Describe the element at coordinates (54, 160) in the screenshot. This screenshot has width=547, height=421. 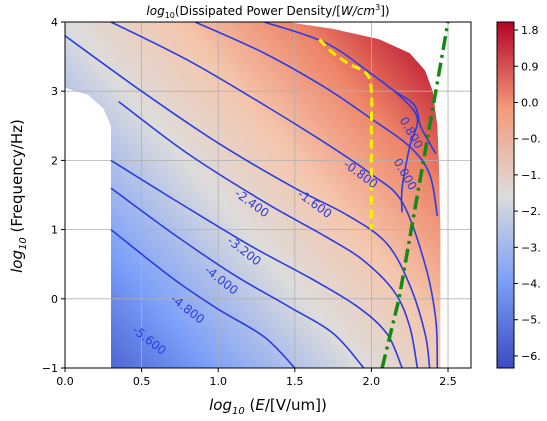
I see `y-tick-label: 2` at that location.